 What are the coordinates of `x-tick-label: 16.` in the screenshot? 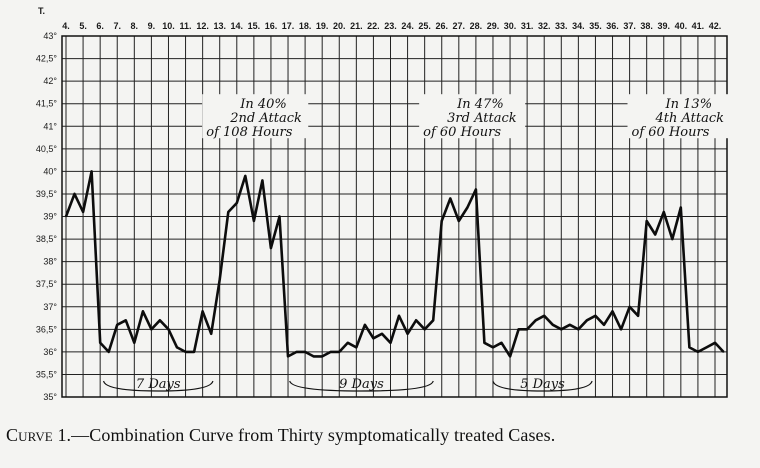 It's located at (271, 26).